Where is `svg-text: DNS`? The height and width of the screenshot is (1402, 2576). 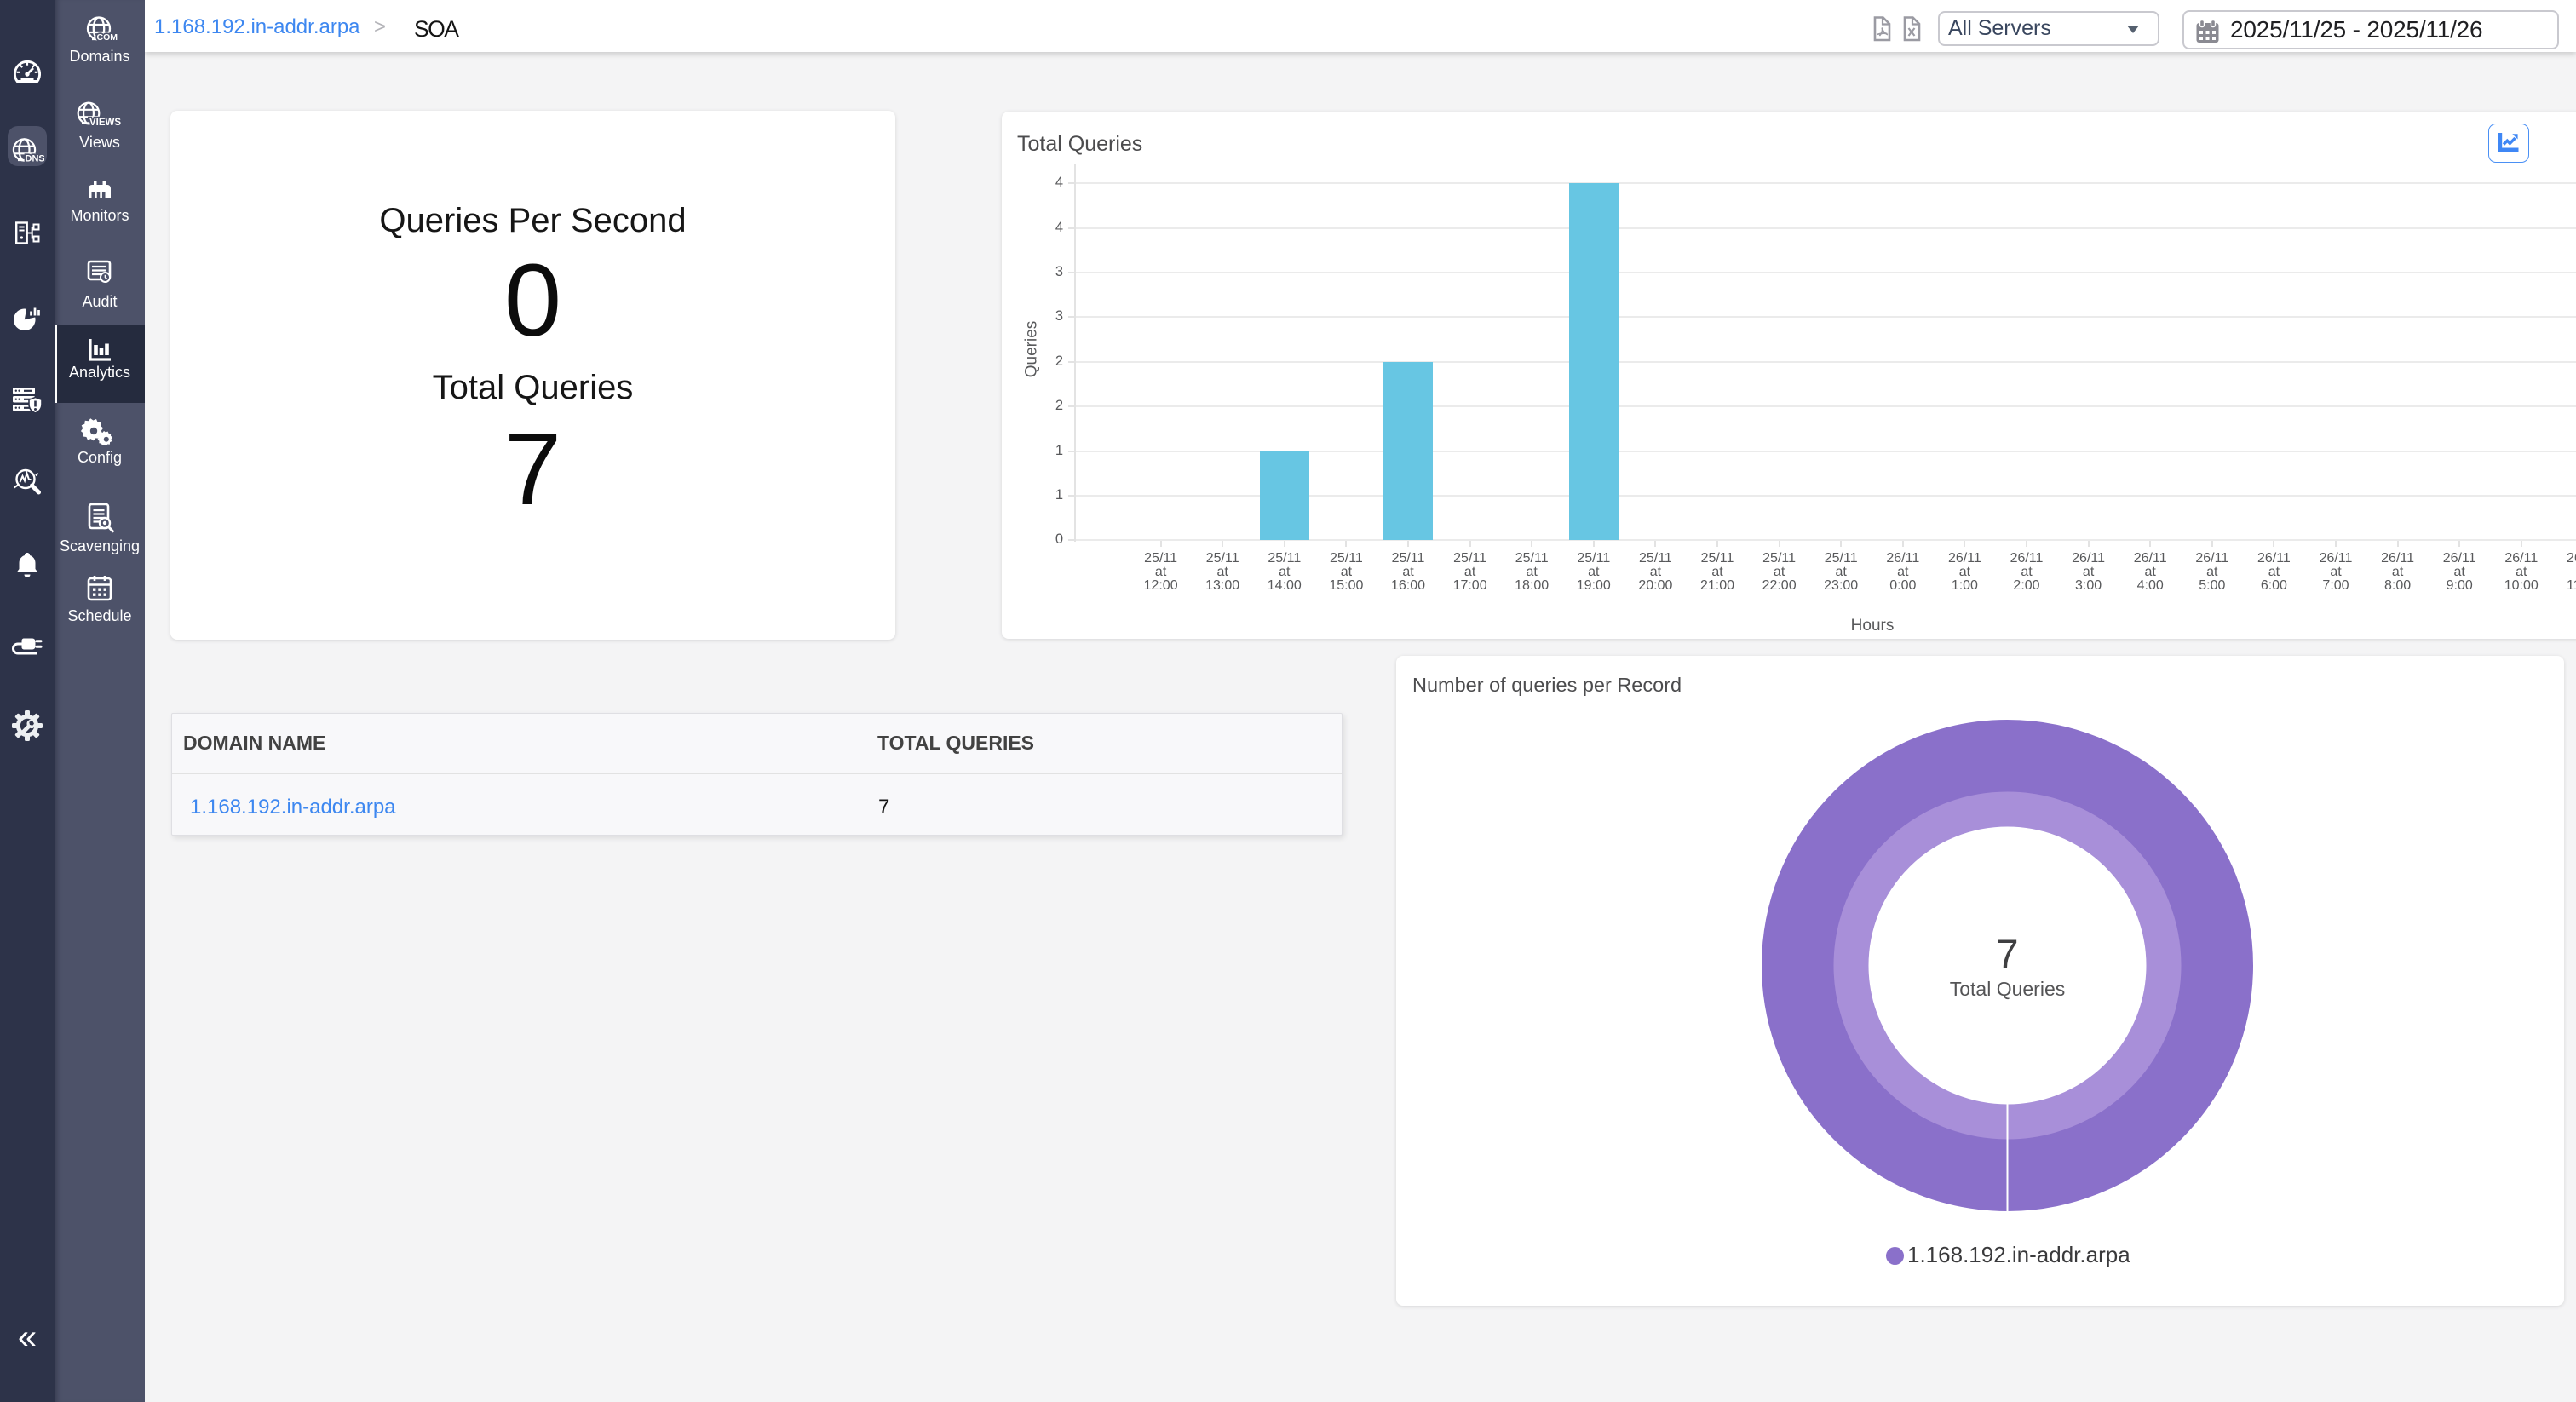
svg-text: DNS is located at coordinates (36, 159).